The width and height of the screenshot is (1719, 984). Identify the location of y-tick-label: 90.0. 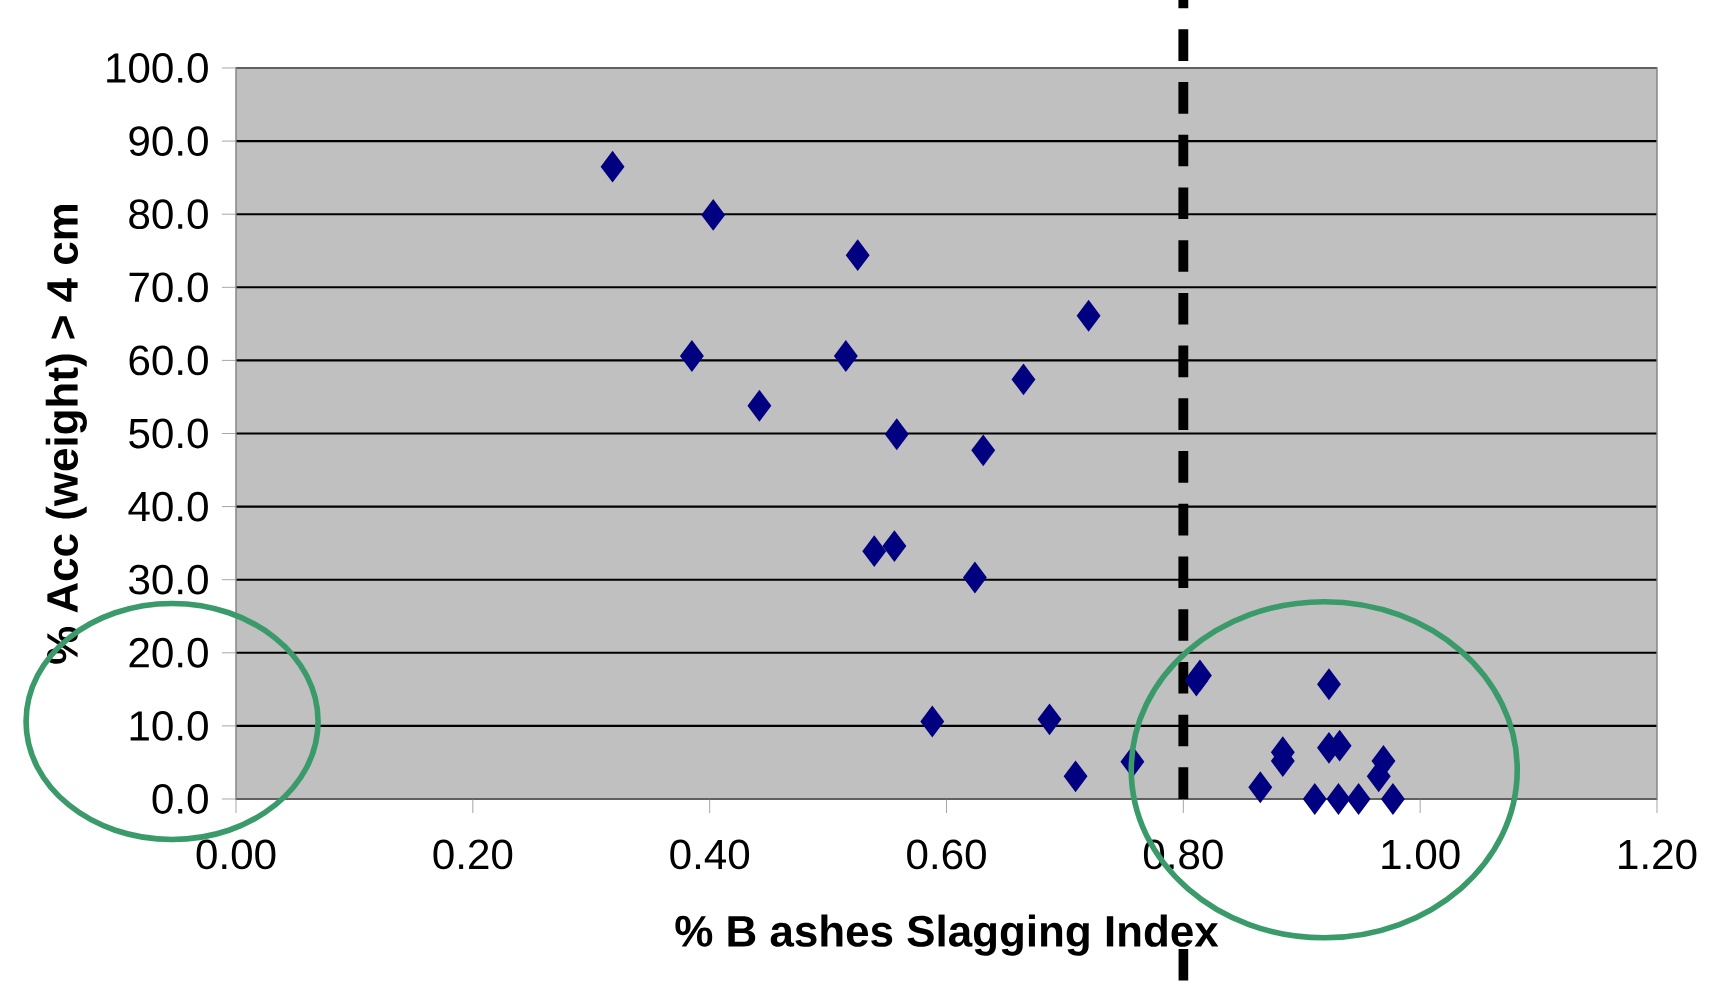
(168, 141).